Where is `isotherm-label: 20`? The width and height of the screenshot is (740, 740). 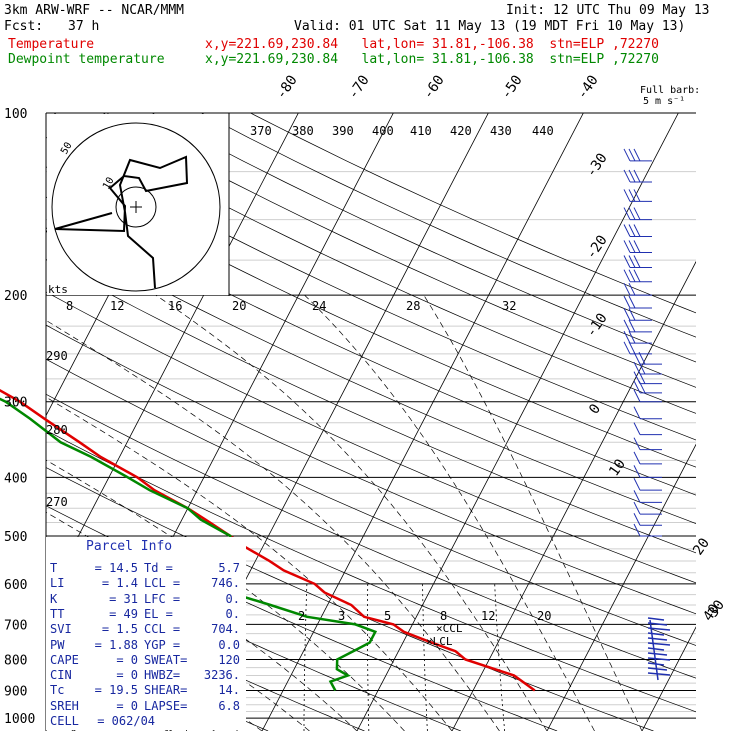
isotherm-label: 20 is located at coordinates (701, 546).